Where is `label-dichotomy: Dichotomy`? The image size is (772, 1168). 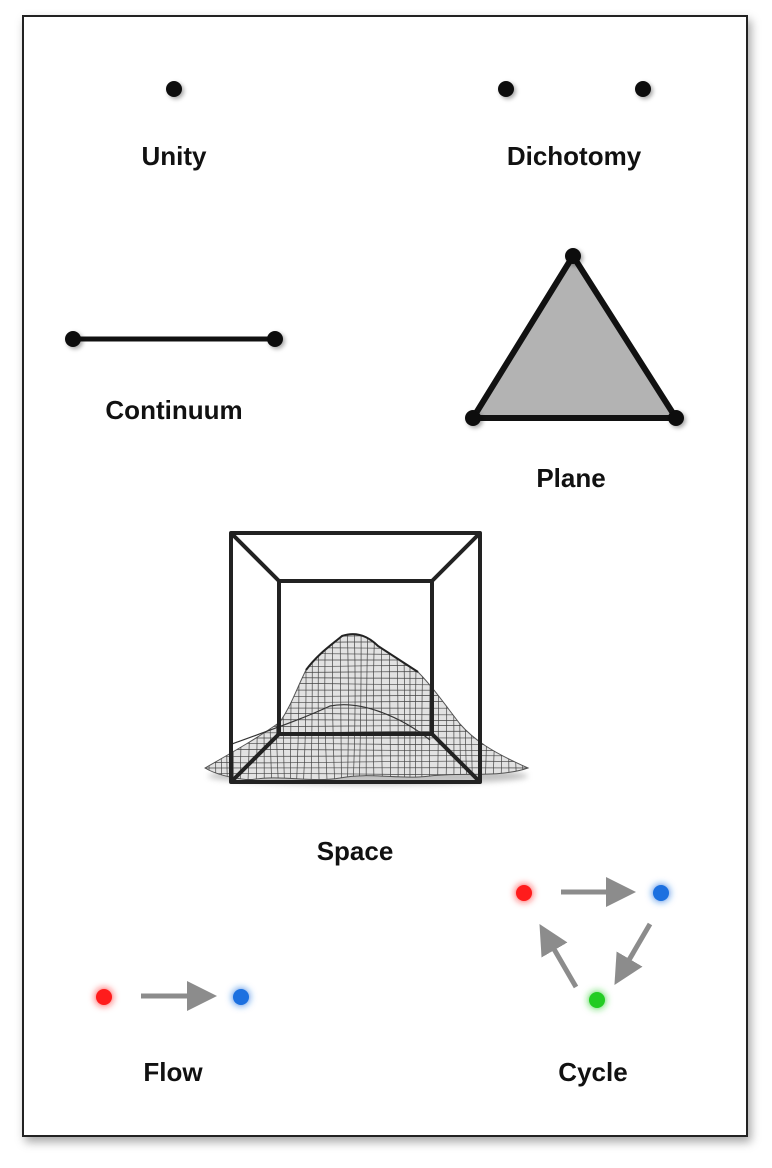 label-dichotomy: Dichotomy is located at coordinates (574, 156).